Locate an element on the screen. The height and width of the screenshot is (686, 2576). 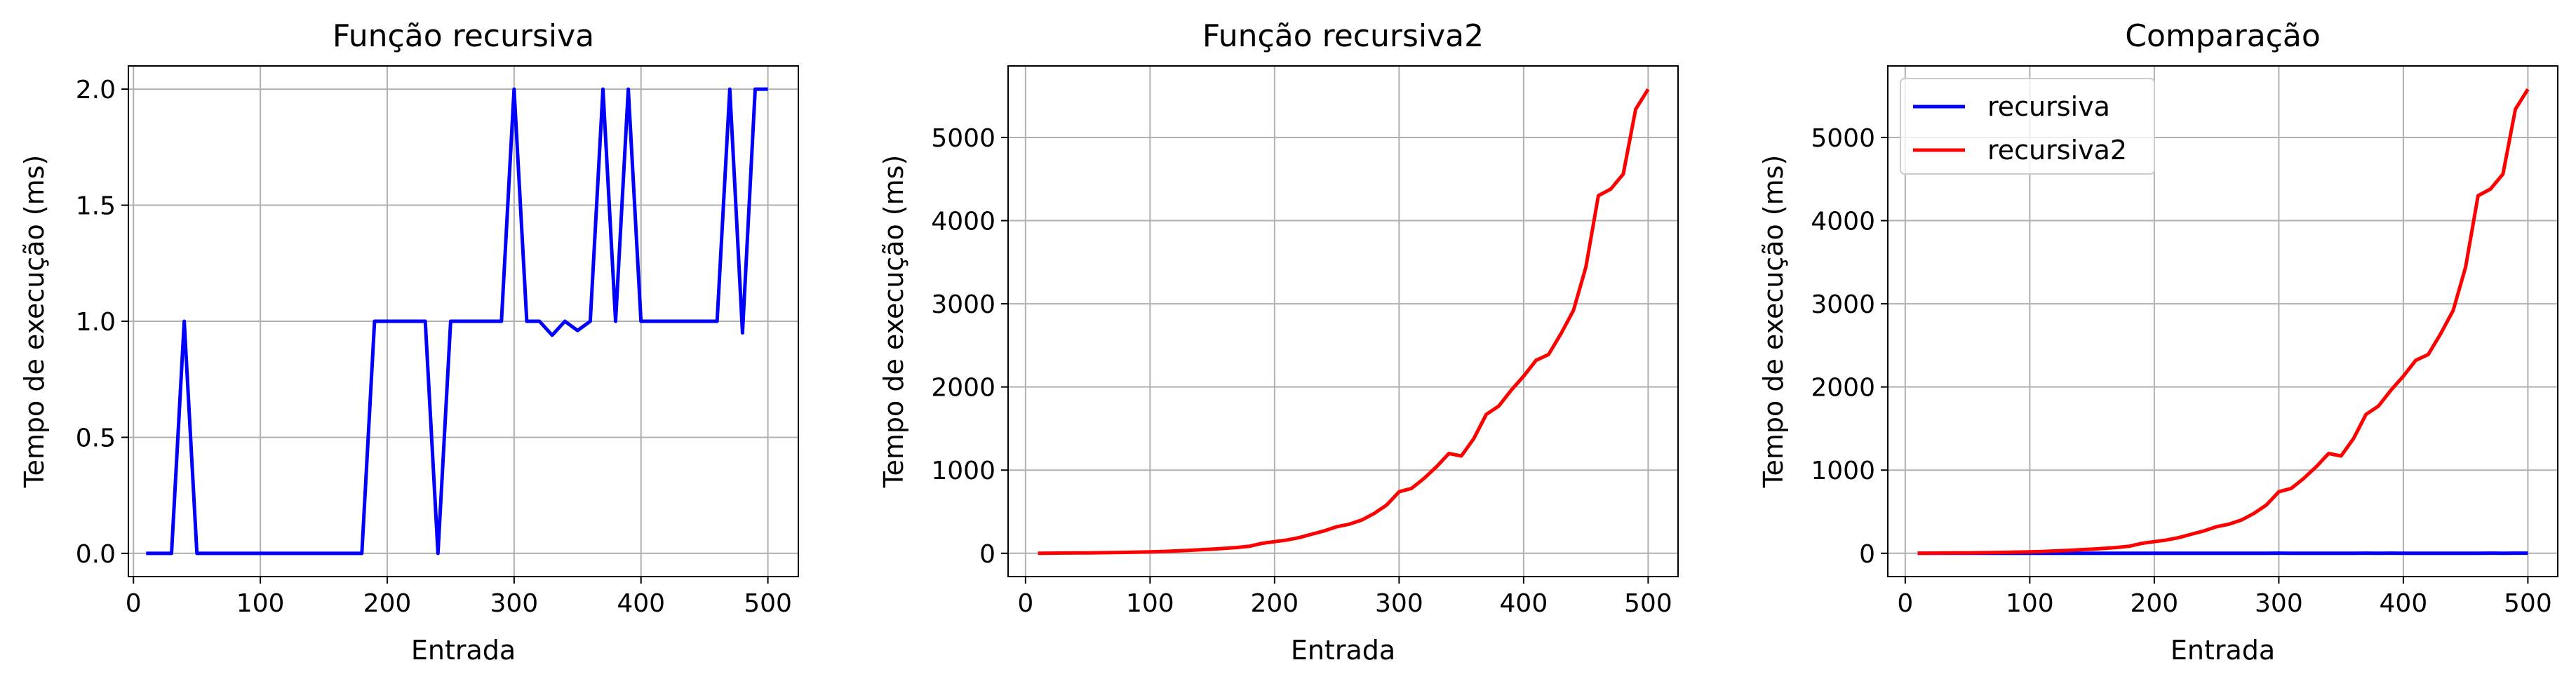
chart-title: Função recursiva is located at coordinates (464, 36).